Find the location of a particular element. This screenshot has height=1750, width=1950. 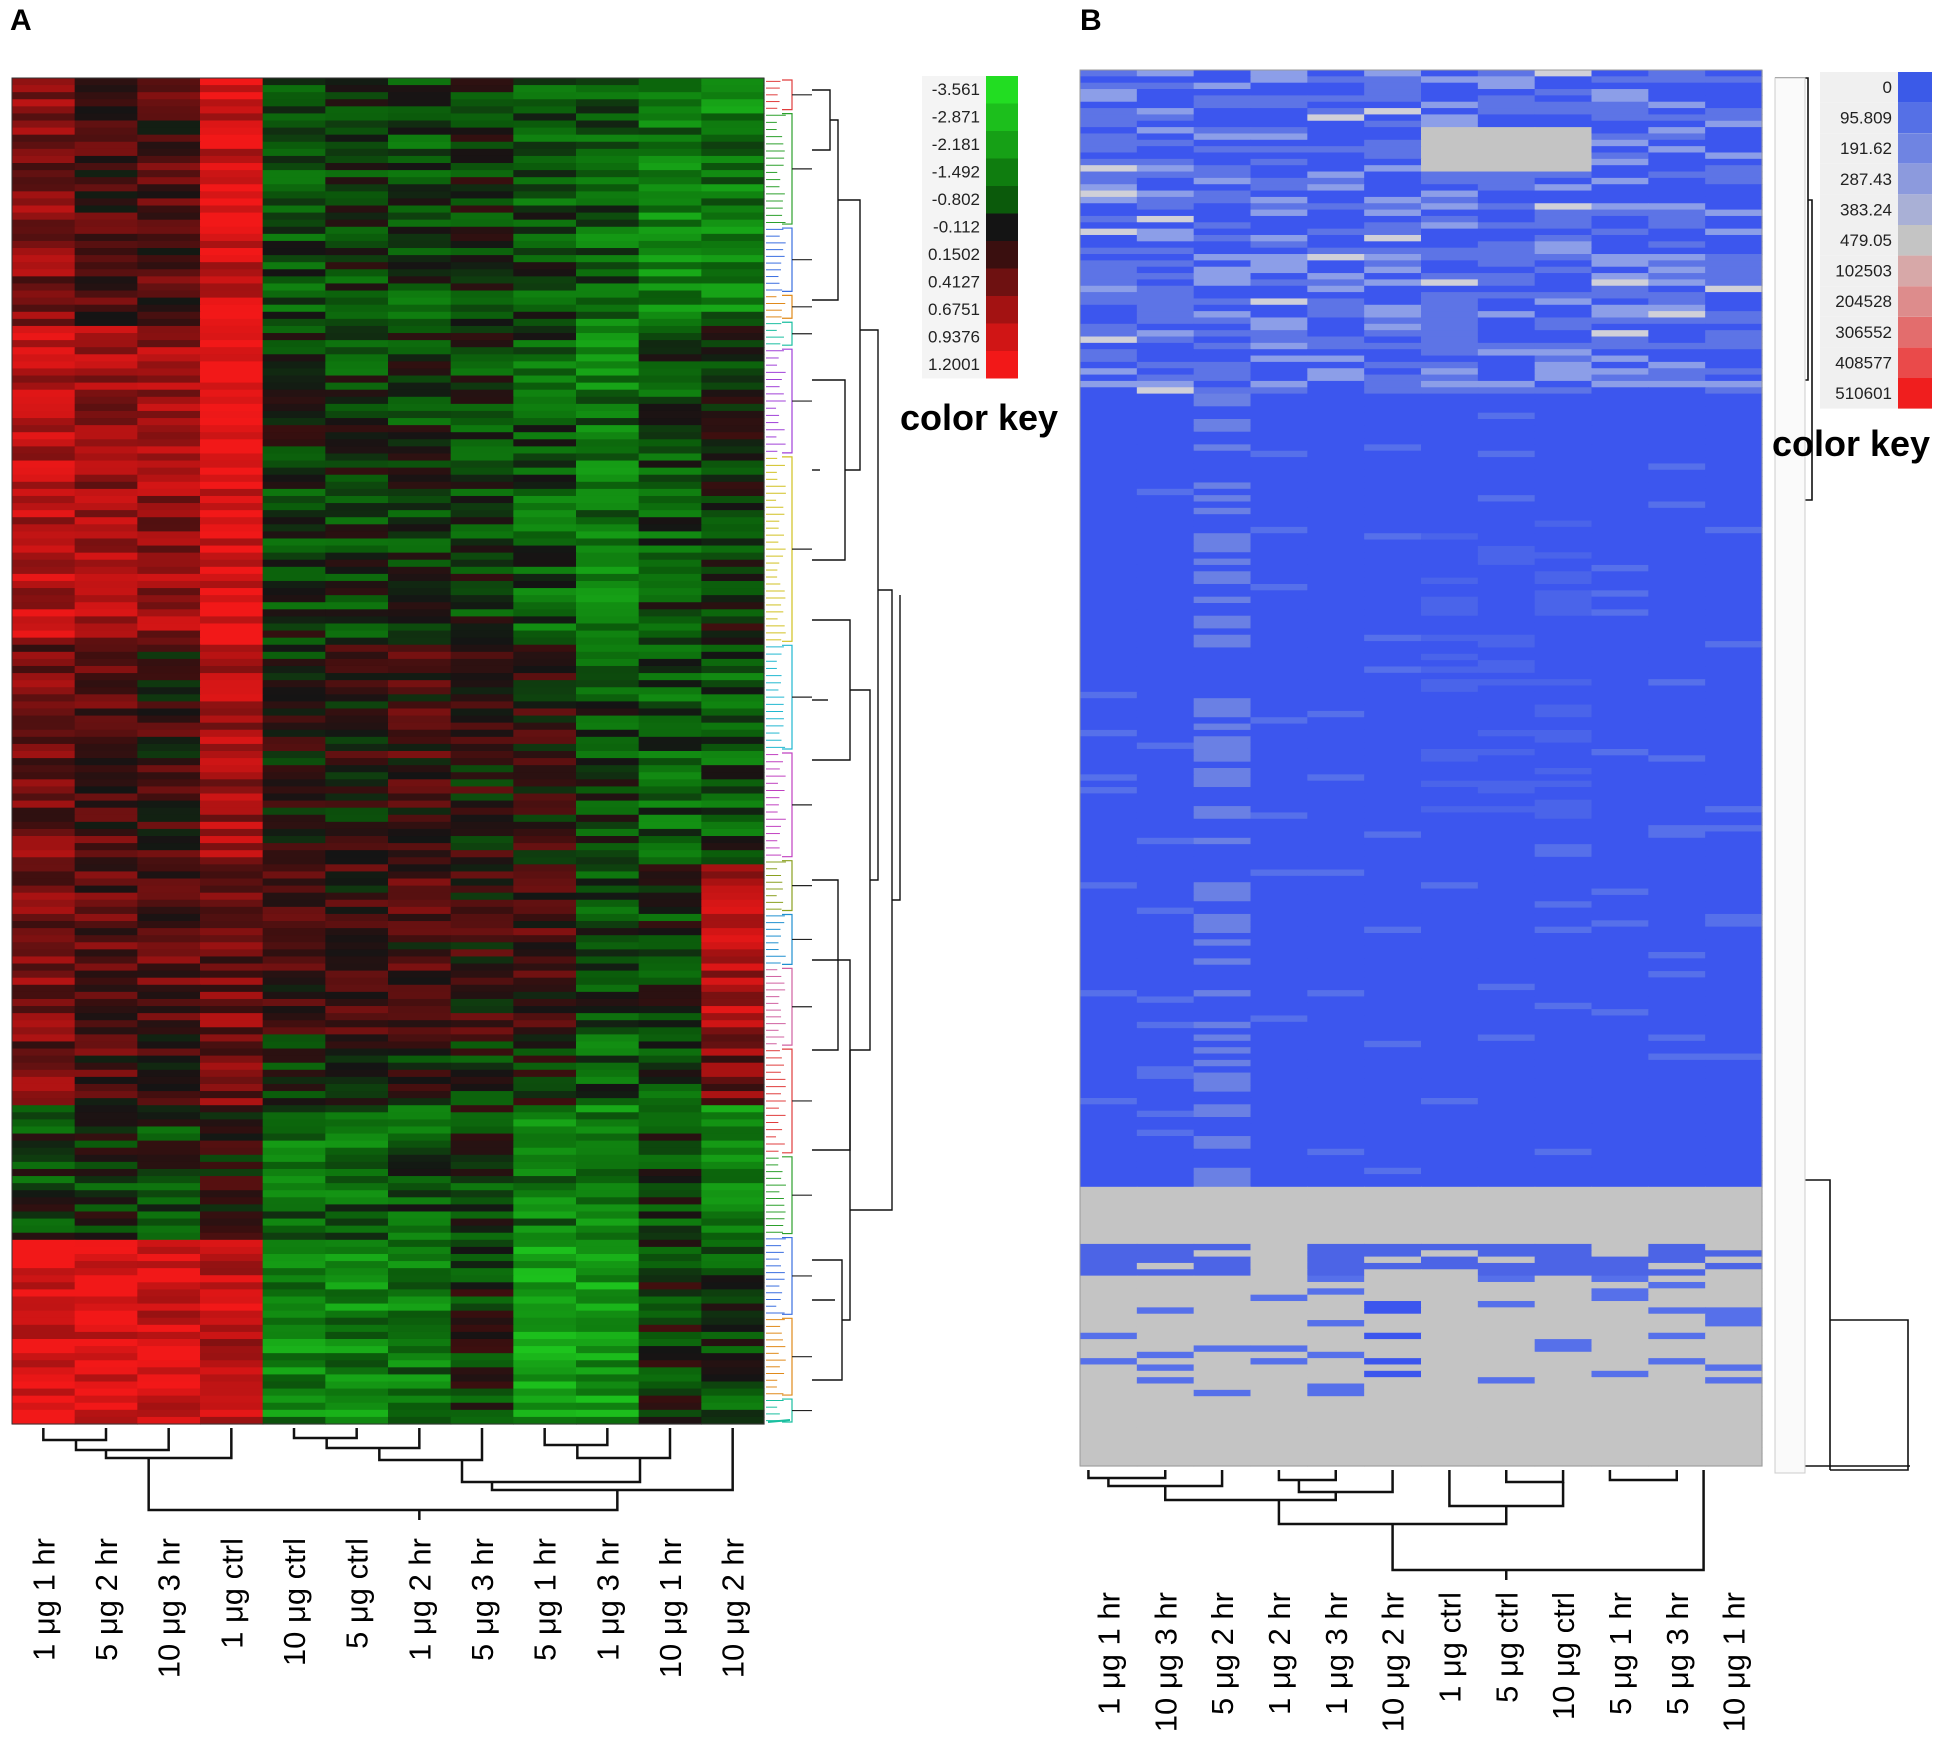

color-key-b-value: 0 is located at coordinates (1887, 87).